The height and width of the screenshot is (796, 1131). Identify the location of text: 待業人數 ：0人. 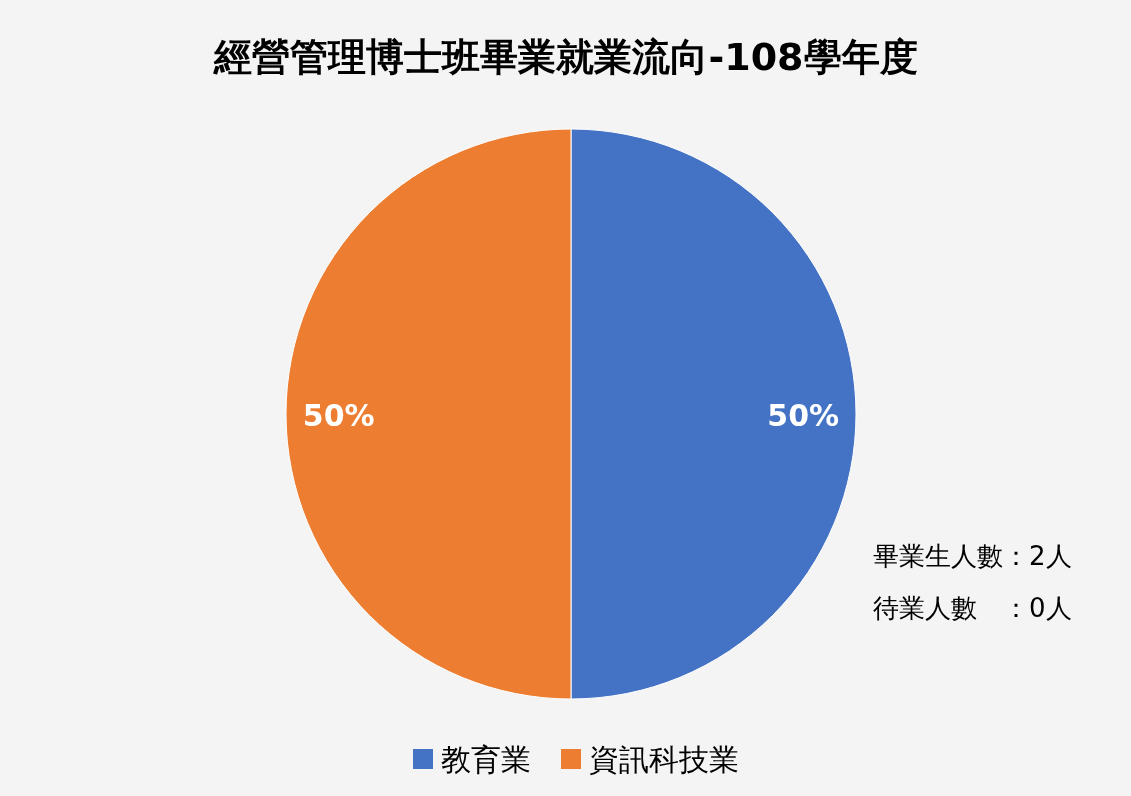
(972, 608).